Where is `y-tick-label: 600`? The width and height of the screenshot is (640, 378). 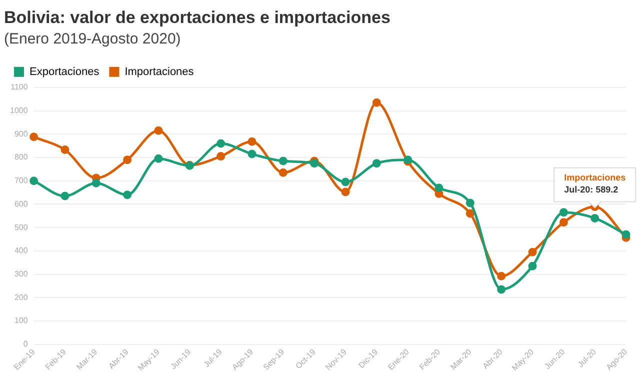
y-tick-label: 600 is located at coordinates (21, 203).